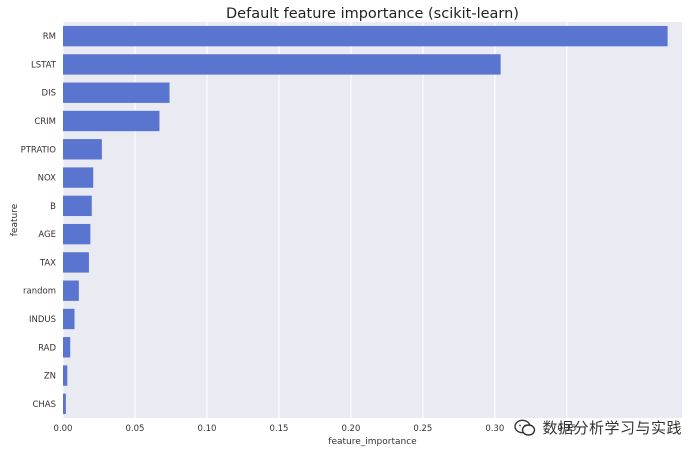 The width and height of the screenshot is (700, 456). Describe the element at coordinates (76, 262) in the screenshot. I see `bar-tax` at that location.